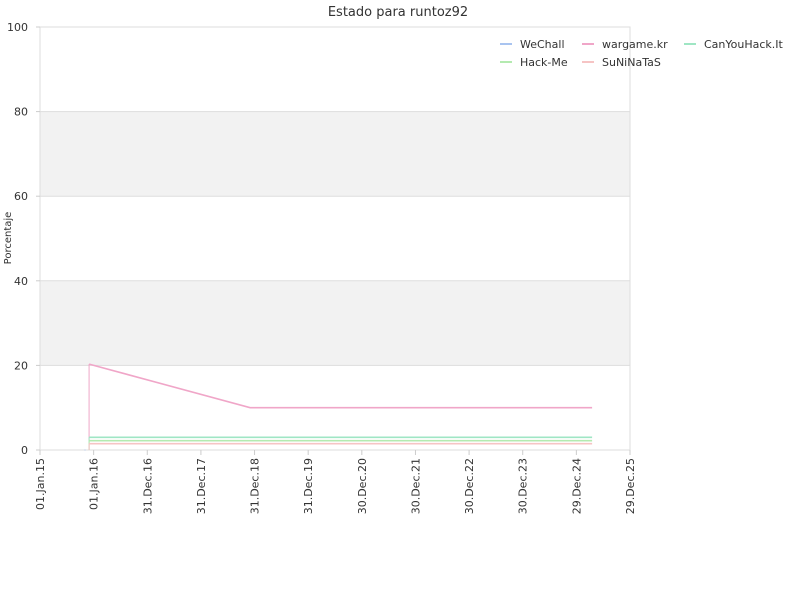  I want to click on x-tick-label: 30.Dec.23, so click(523, 486).